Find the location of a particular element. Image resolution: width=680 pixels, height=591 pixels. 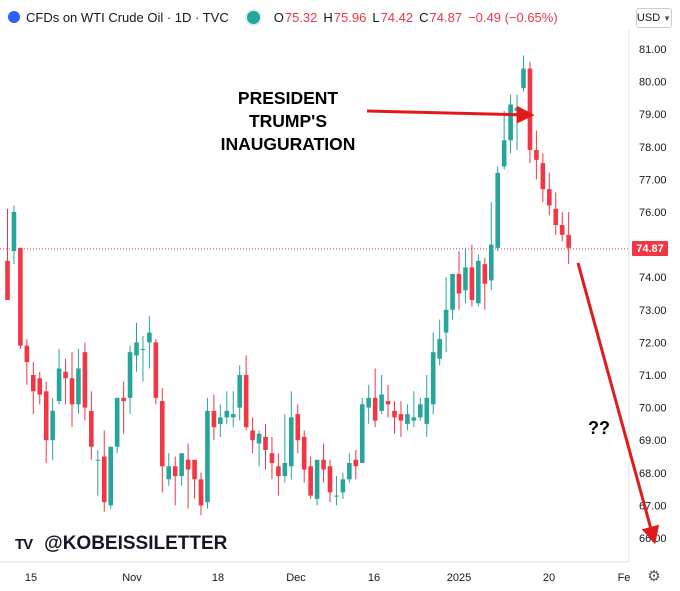

currency-dropdown: USD ▼ is located at coordinates (654, 18).